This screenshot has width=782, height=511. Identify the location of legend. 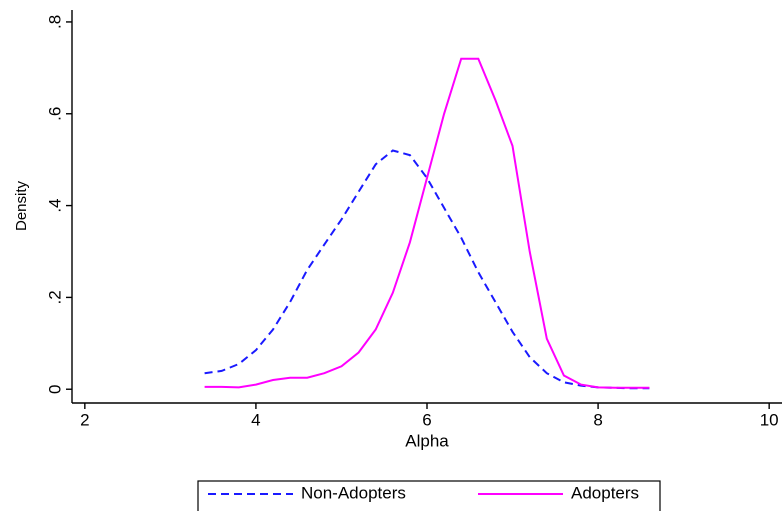
(429, 495).